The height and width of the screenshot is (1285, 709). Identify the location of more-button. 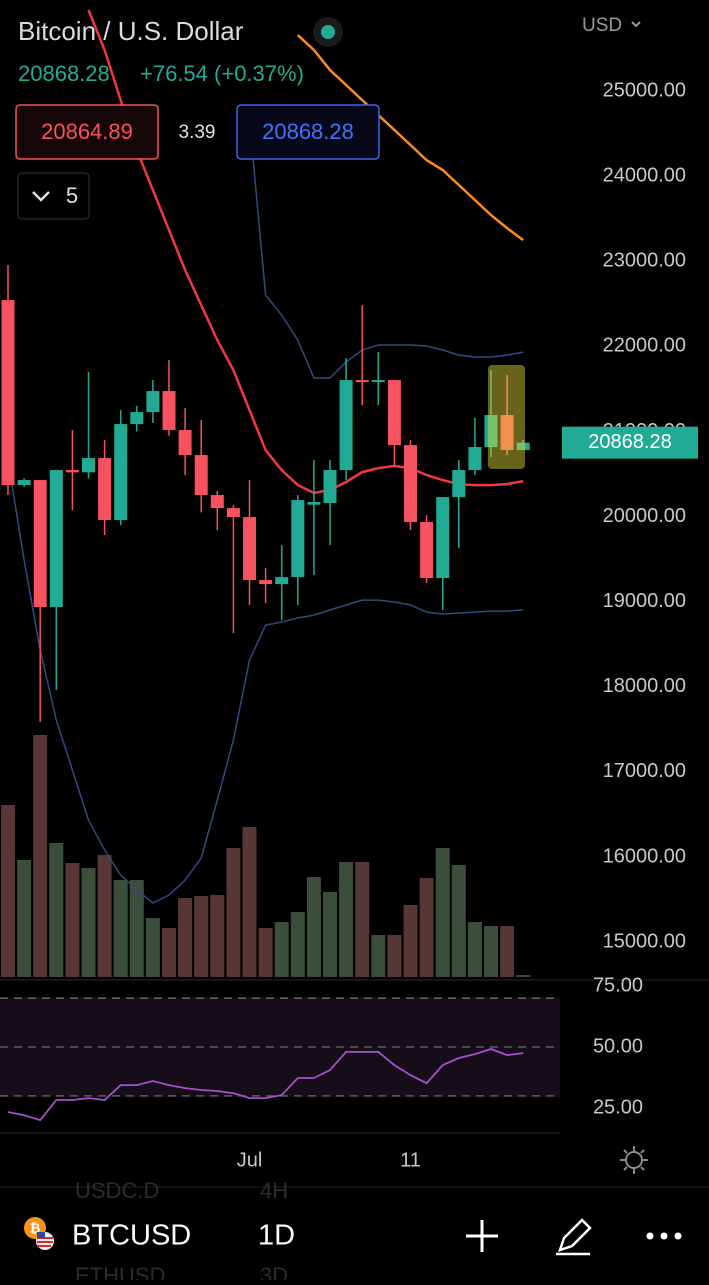
(664, 1236).